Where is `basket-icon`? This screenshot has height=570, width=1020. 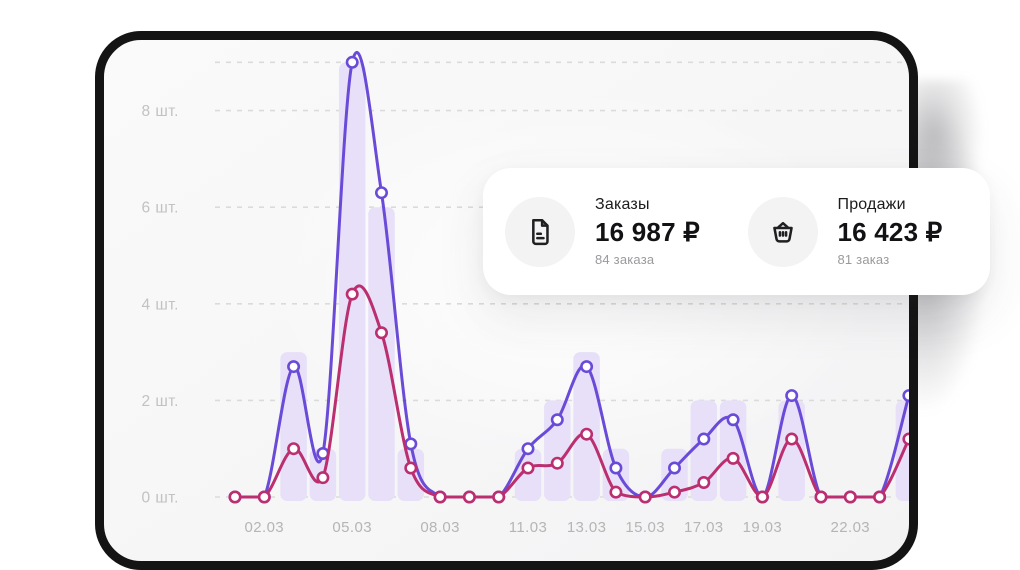 basket-icon is located at coordinates (782, 232).